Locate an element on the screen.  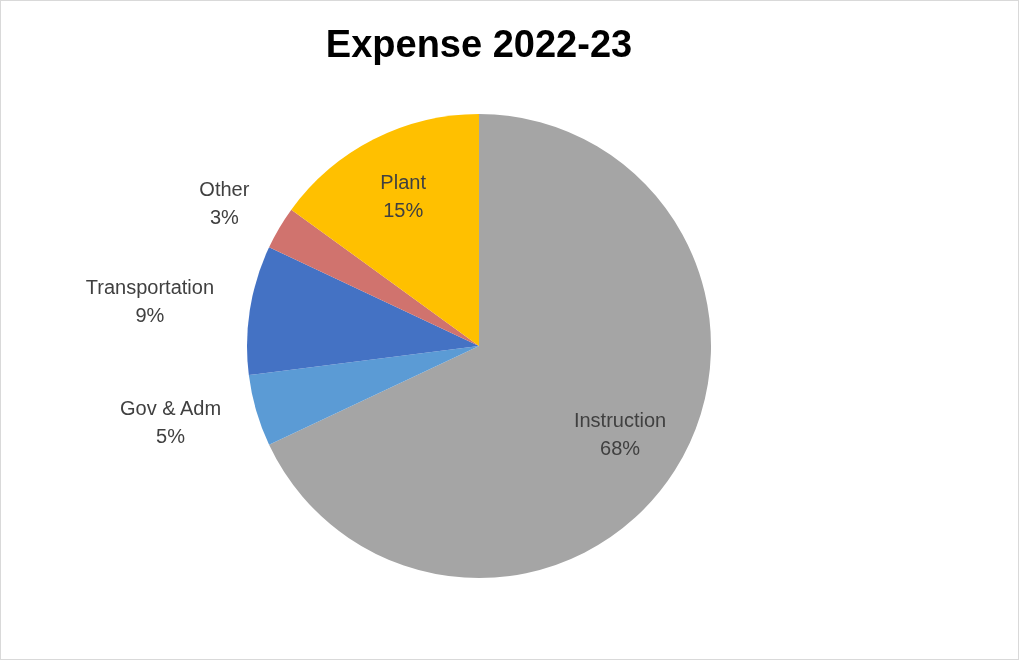
data-label: 15% is located at coordinates (403, 209).